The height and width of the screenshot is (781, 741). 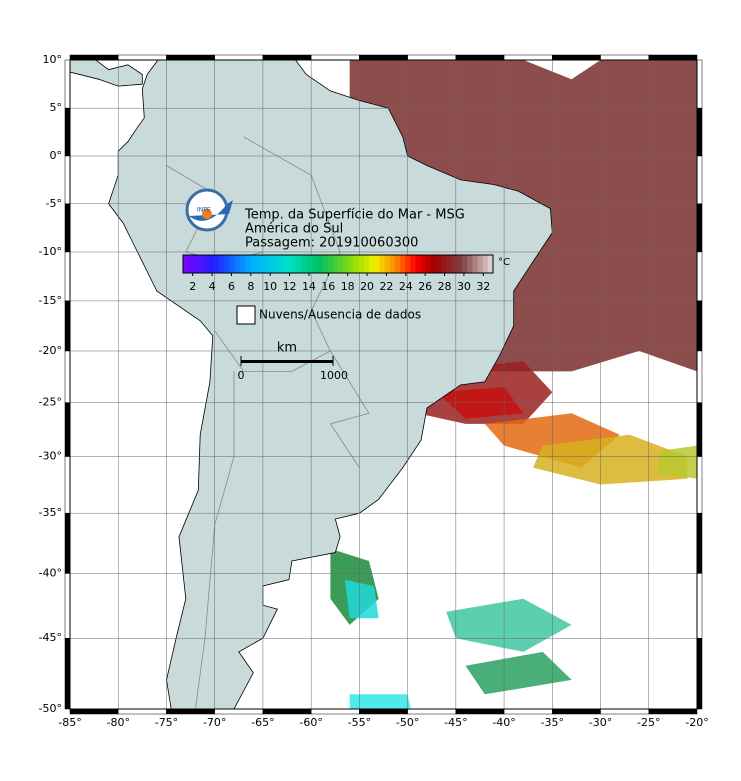 What do you see at coordinates (262, 722) in the screenshot?
I see `lon-tick-label: -65°` at bounding box center [262, 722].